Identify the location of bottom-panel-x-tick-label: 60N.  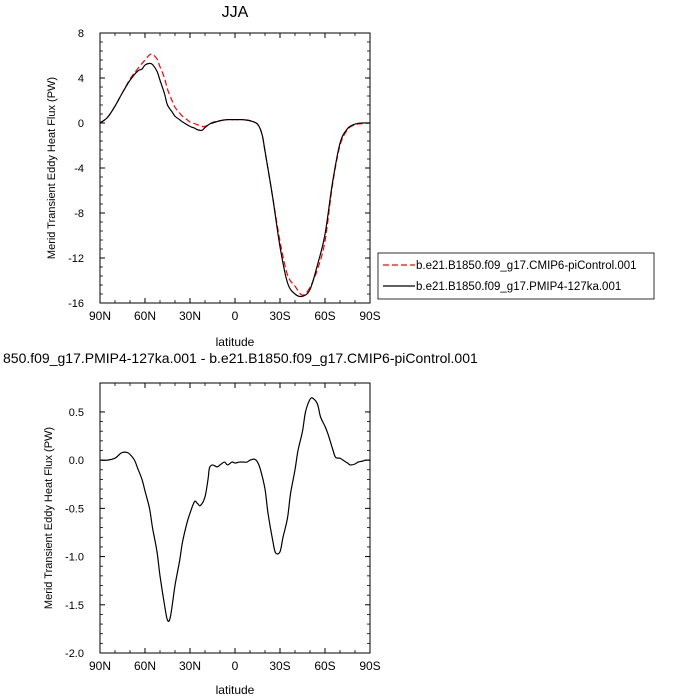
(145, 666).